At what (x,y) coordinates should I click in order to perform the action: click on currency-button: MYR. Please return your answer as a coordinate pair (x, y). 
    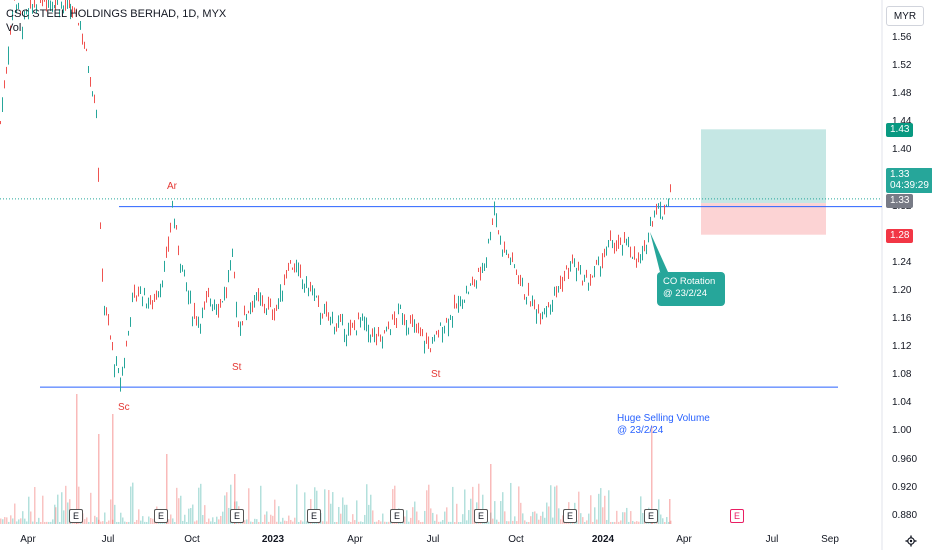
    Looking at the image, I should click on (905, 16).